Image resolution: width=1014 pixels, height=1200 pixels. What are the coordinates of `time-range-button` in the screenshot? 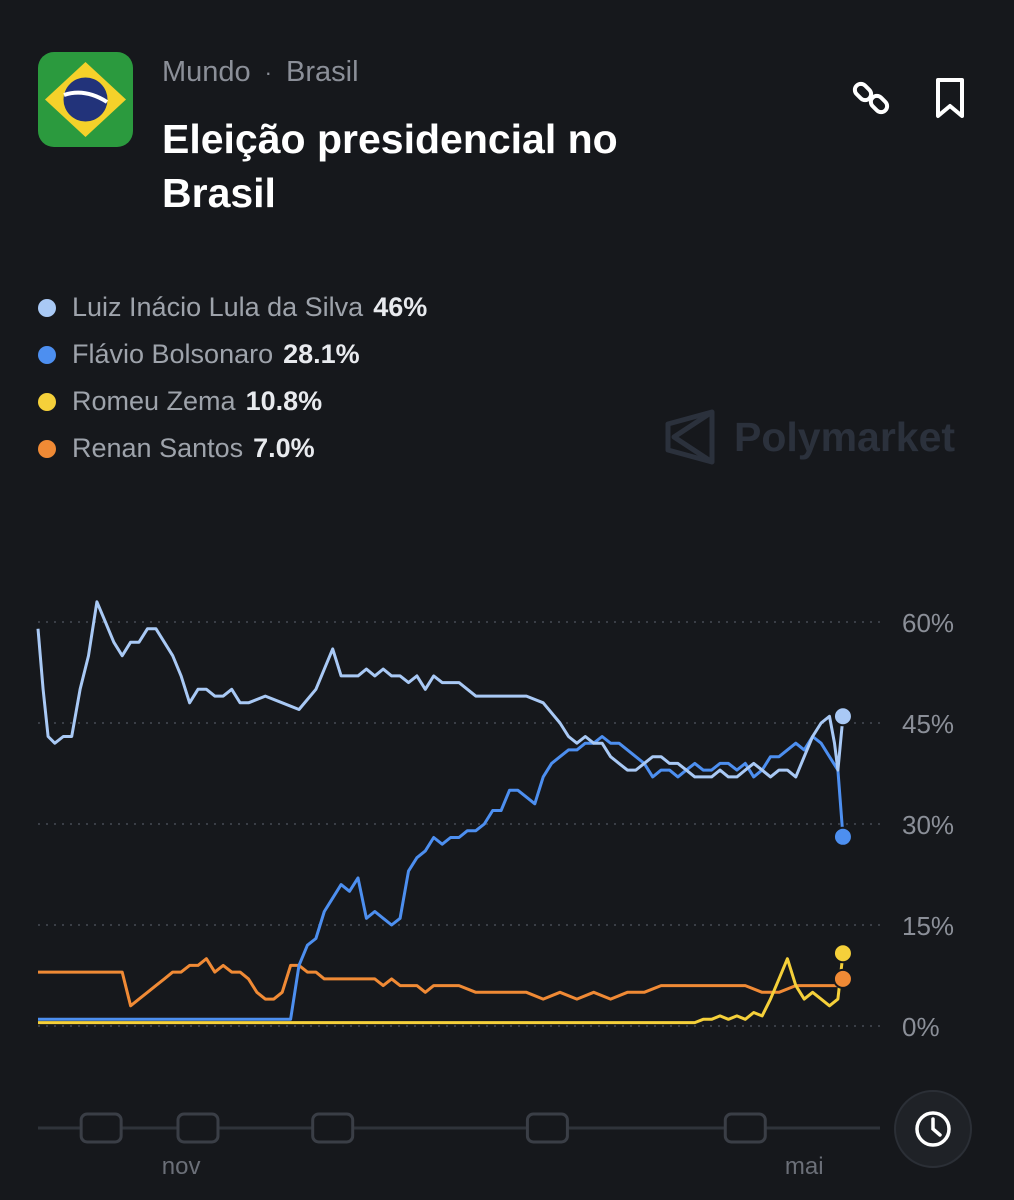 It's located at (933, 1129).